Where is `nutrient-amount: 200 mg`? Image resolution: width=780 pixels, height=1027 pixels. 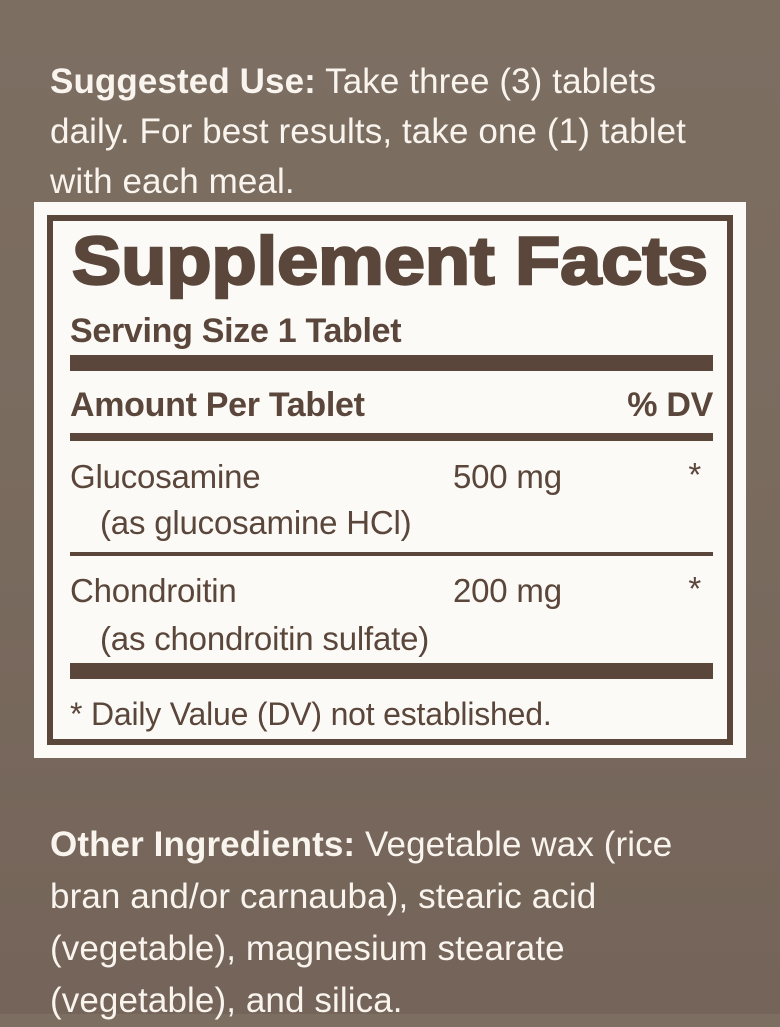
nutrient-amount: 200 mg is located at coordinates (507, 590).